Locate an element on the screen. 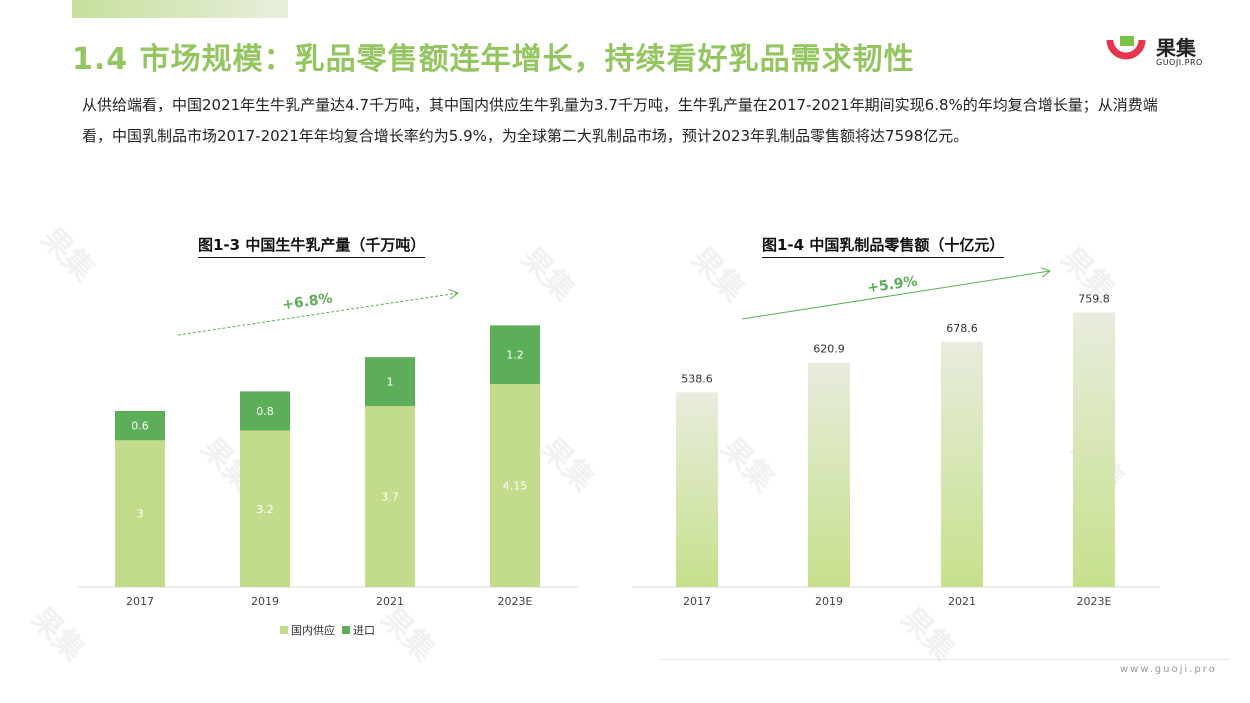  chart1-bar-domestic-2019 is located at coordinates (265, 508).